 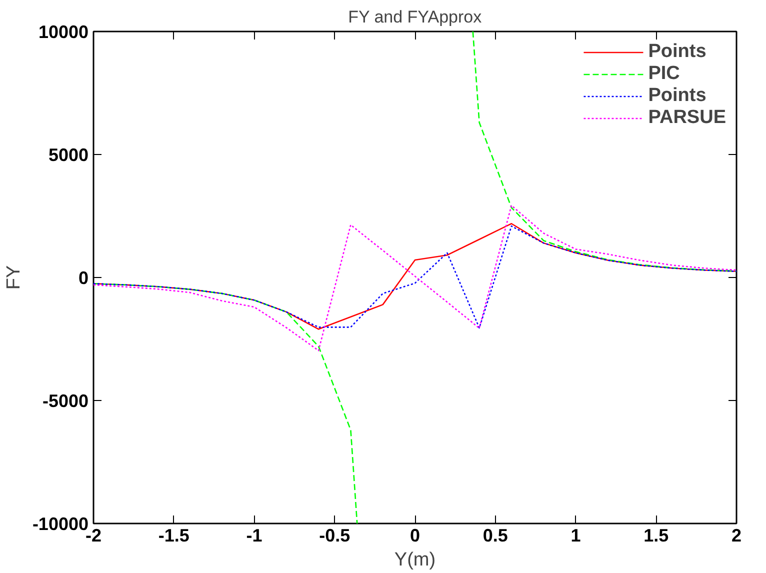 I want to click on x-axis-title: Y(m), so click(x=415, y=560).